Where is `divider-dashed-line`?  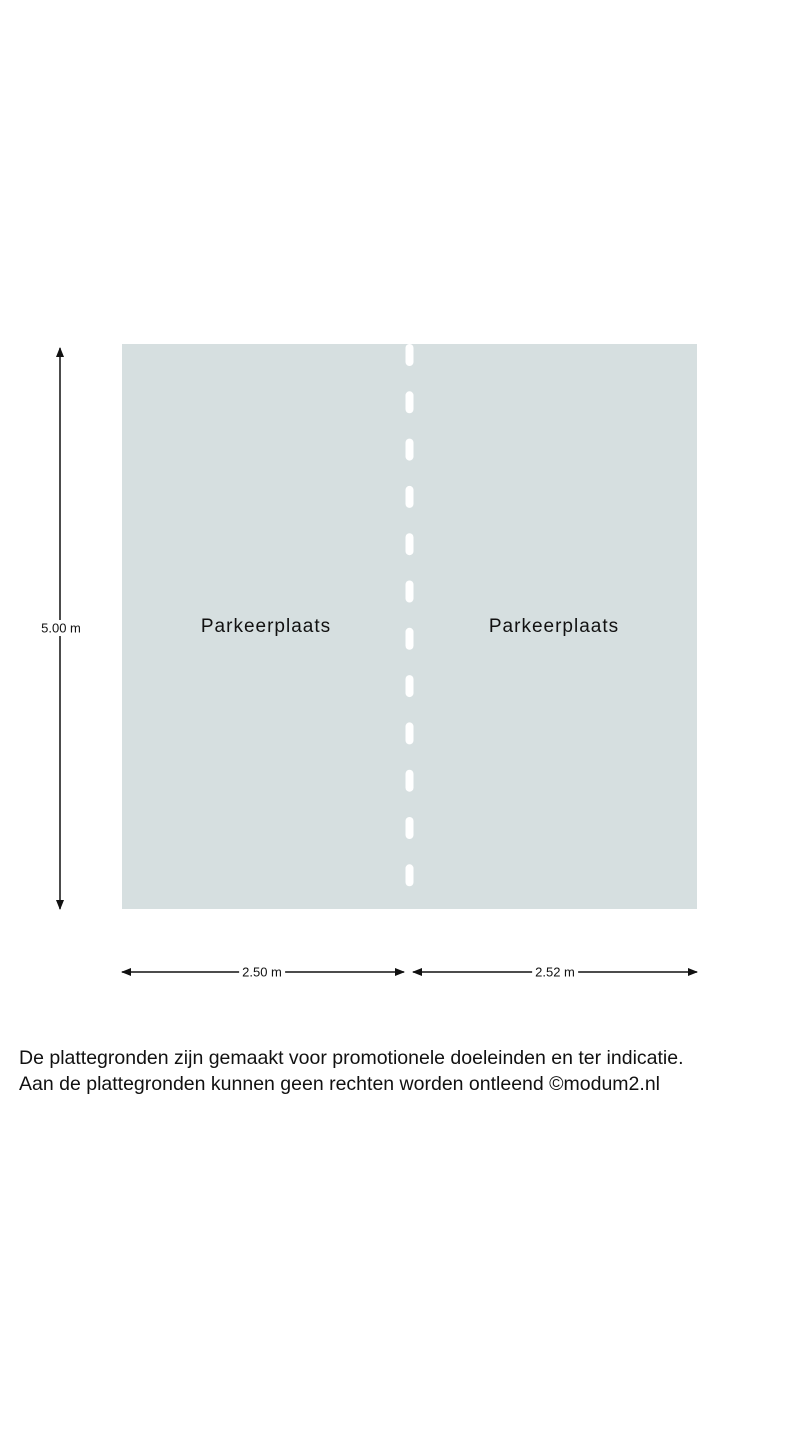
divider-dashed-line is located at coordinates (409, 615).